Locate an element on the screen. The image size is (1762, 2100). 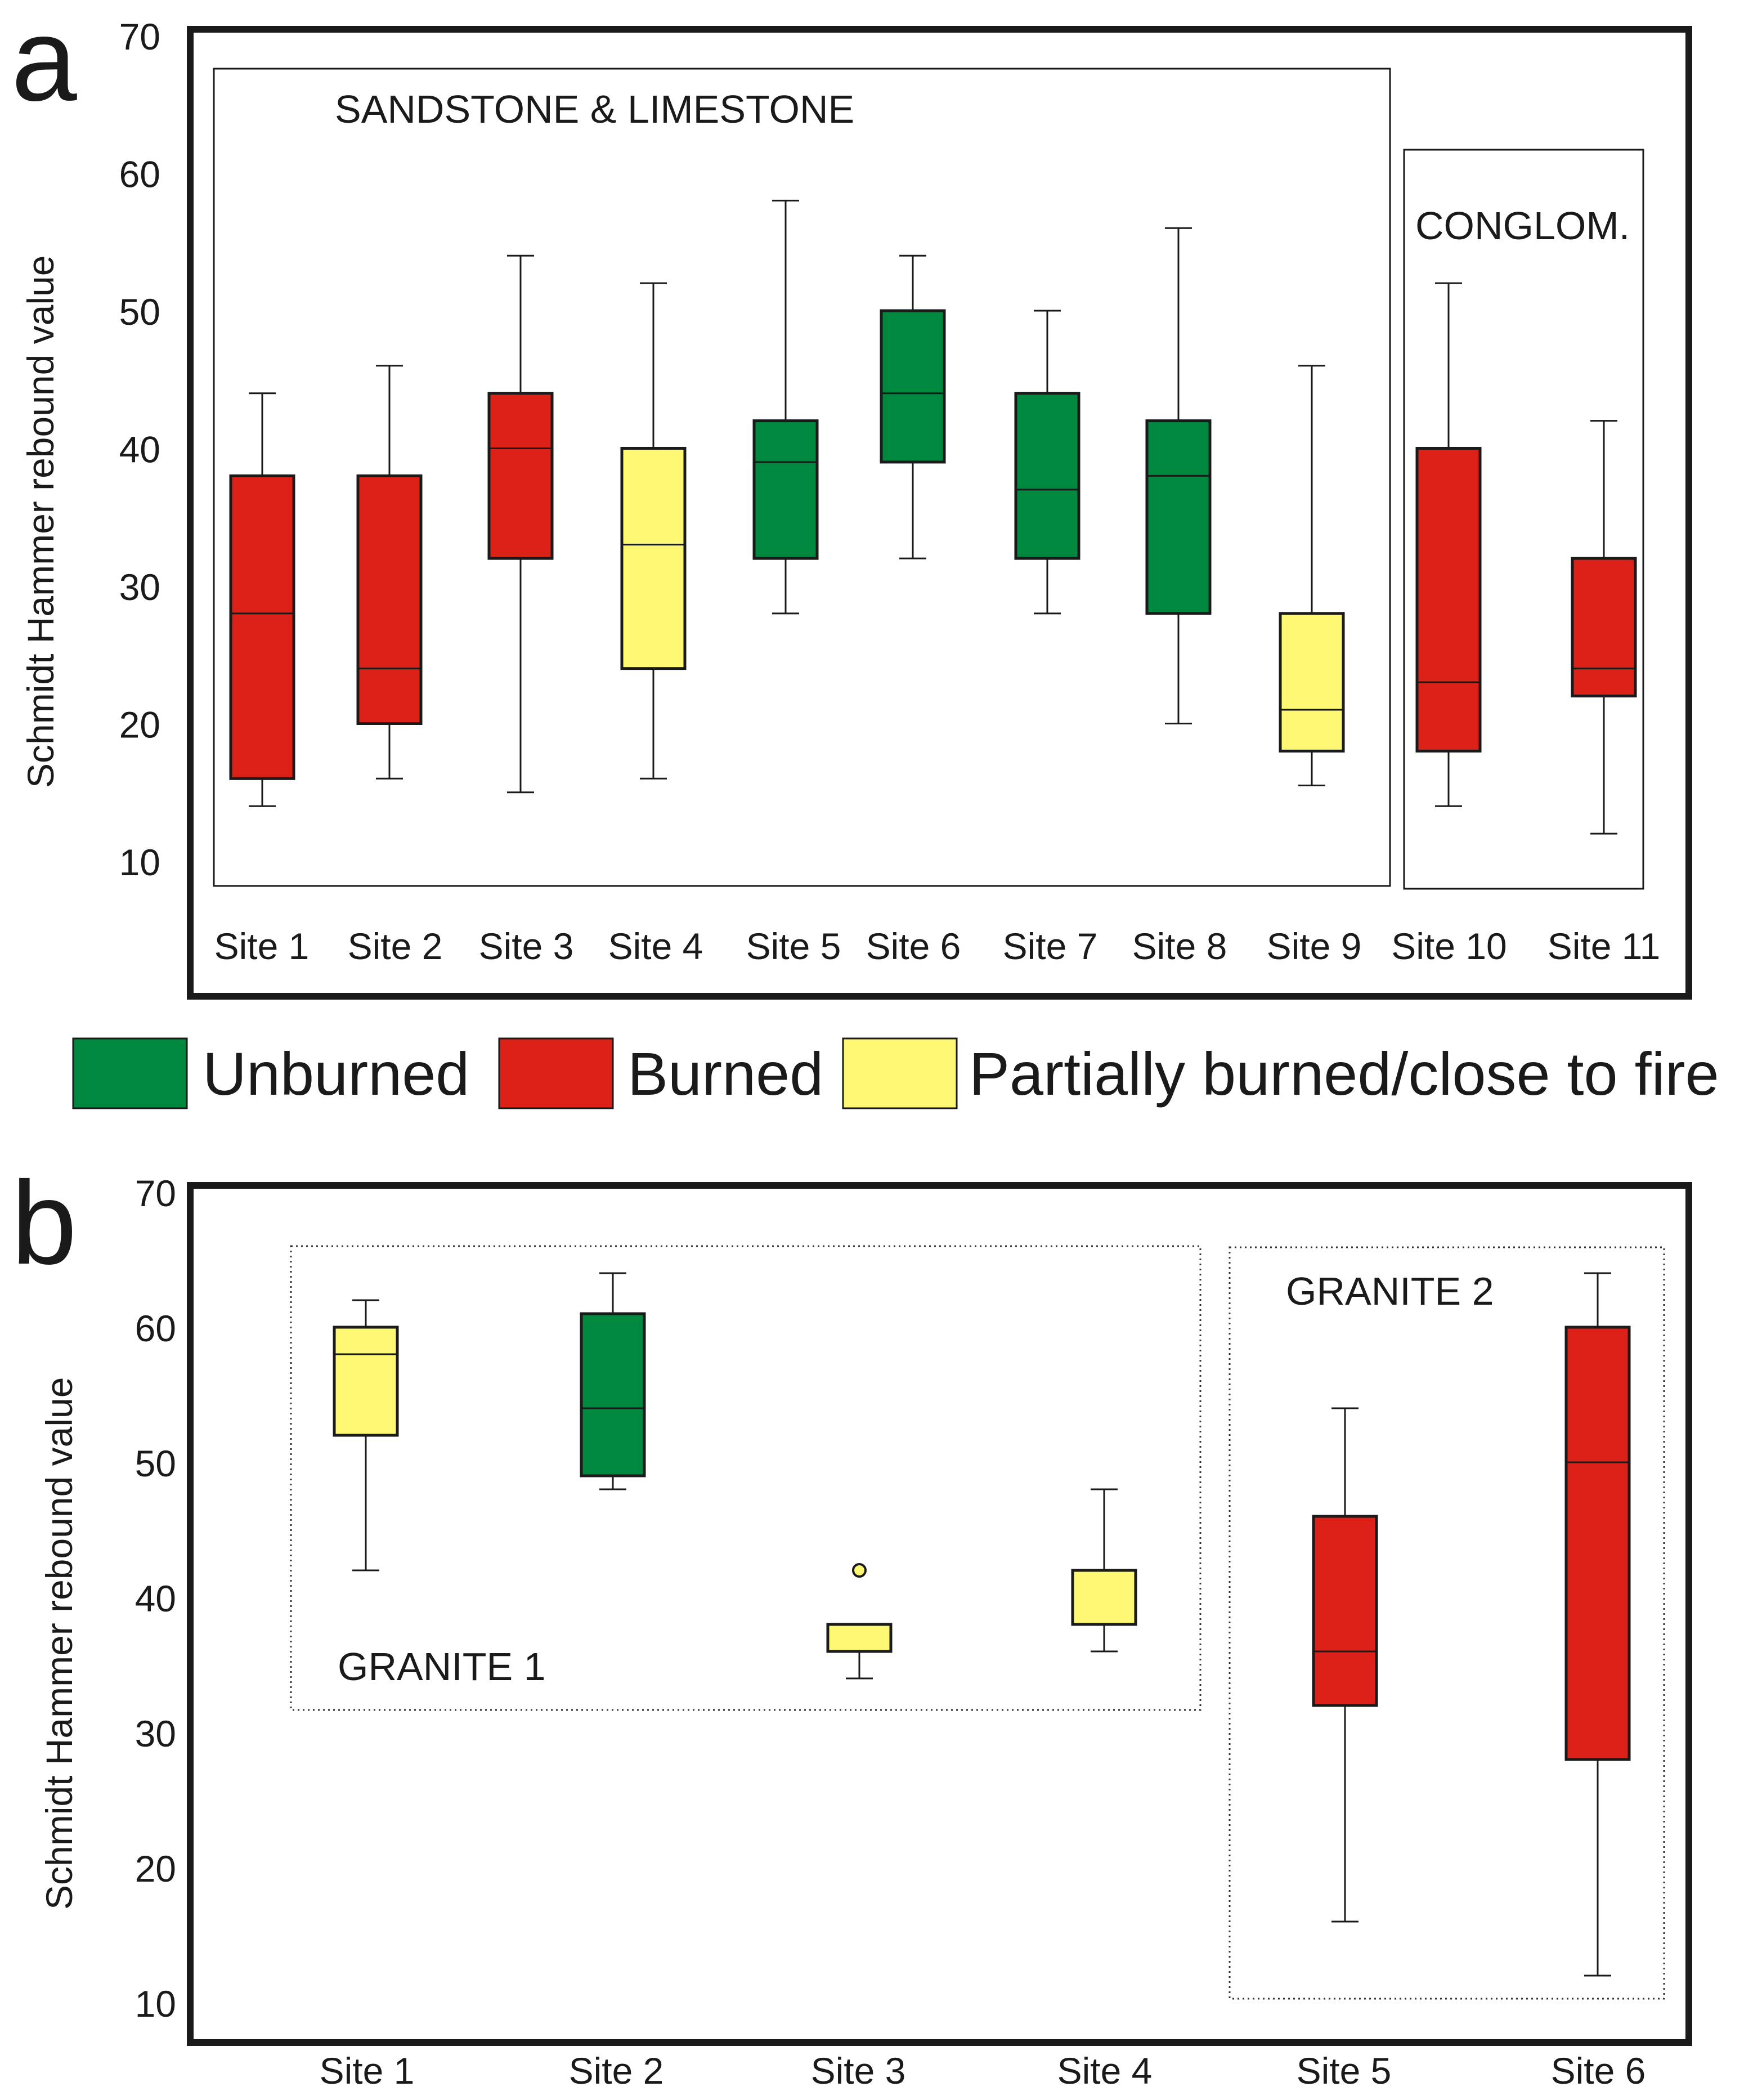
site-label-b-site-4: Site 4 is located at coordinates (1105, 2071).